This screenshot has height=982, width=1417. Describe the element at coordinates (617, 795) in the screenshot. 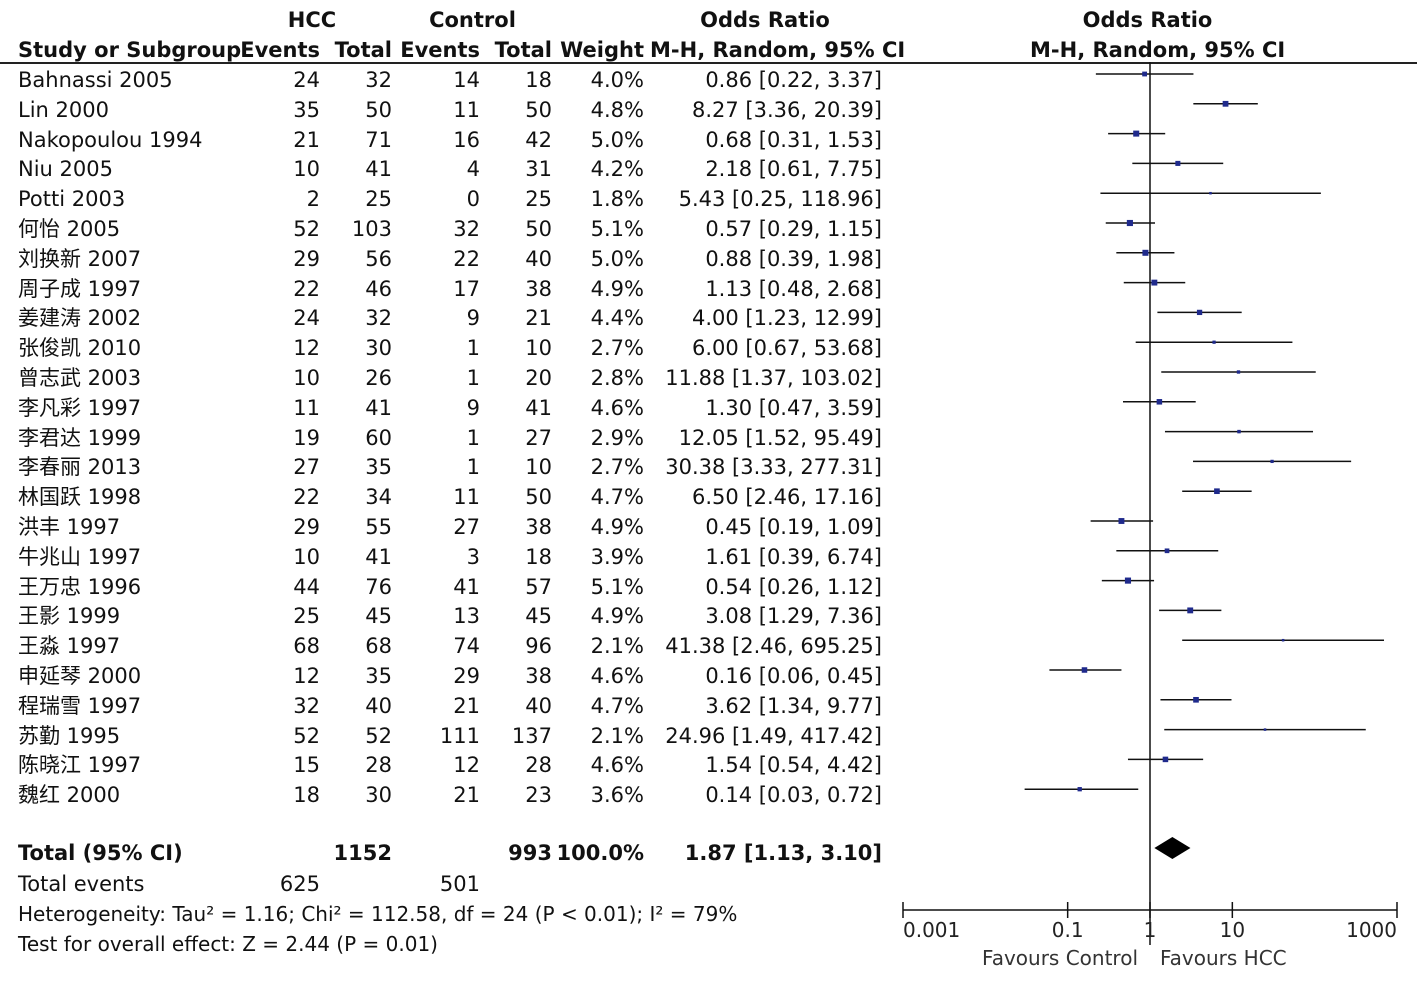

I see `study-weight: 3.6%` at that location.